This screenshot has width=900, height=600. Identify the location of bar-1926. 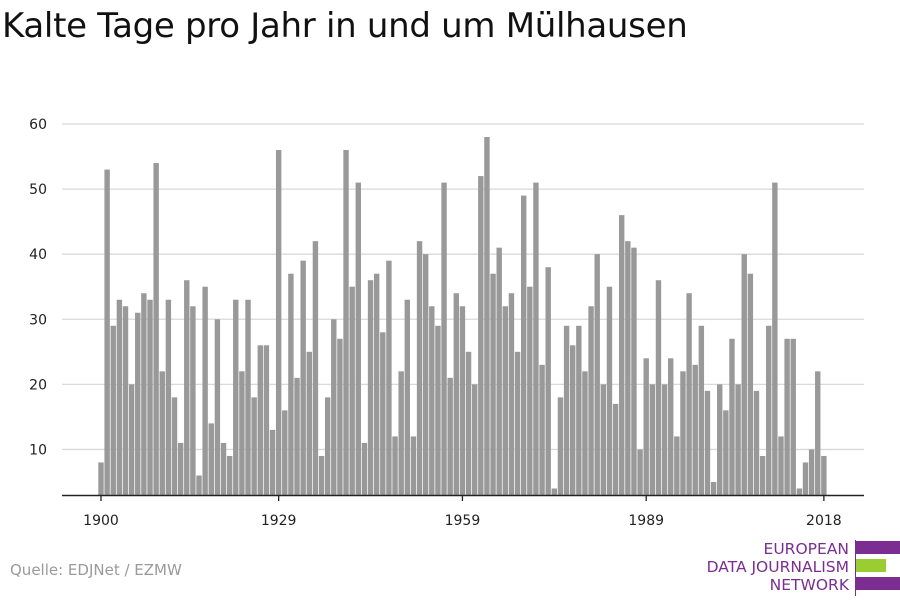
(260, 420).